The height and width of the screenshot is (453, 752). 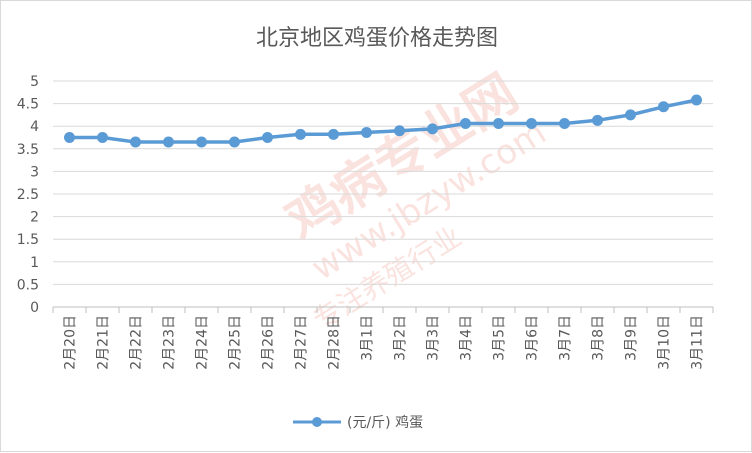 What do you see at coordinates (599, 338) in the screenshot?
I see `x-tick-label: 3月8日` at bounding box center [599, 338].